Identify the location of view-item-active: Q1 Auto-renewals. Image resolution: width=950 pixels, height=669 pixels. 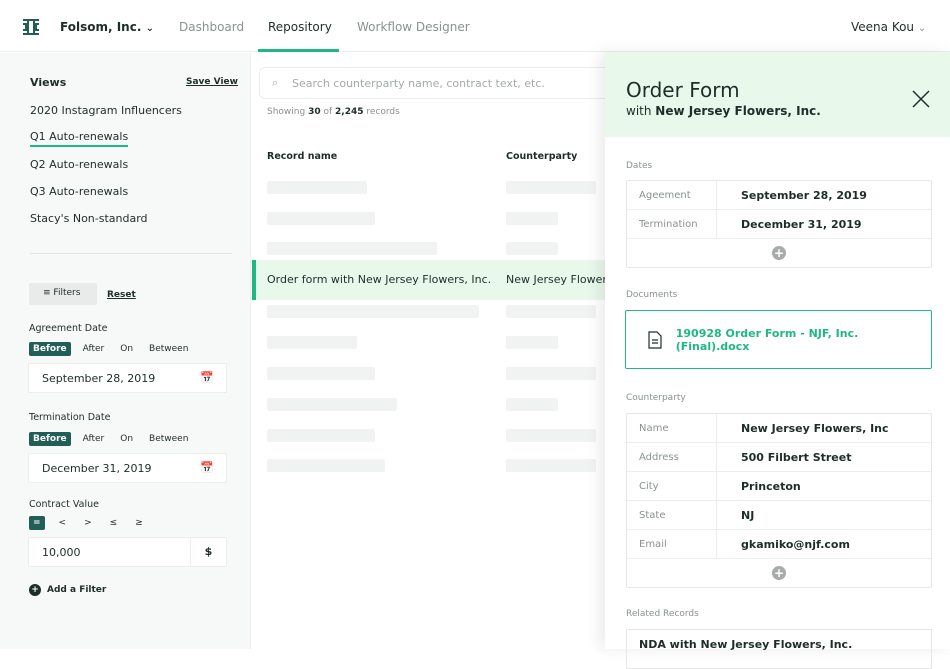
(79, 138).